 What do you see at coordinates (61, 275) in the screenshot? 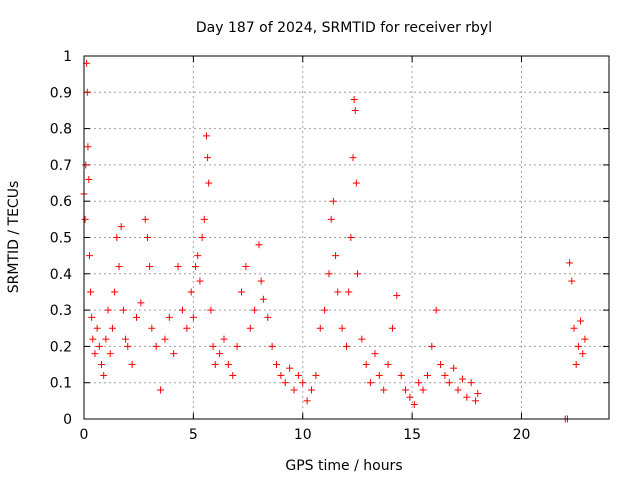
I see `y-tick-label: 0.4` at bounding box center [61, 275].